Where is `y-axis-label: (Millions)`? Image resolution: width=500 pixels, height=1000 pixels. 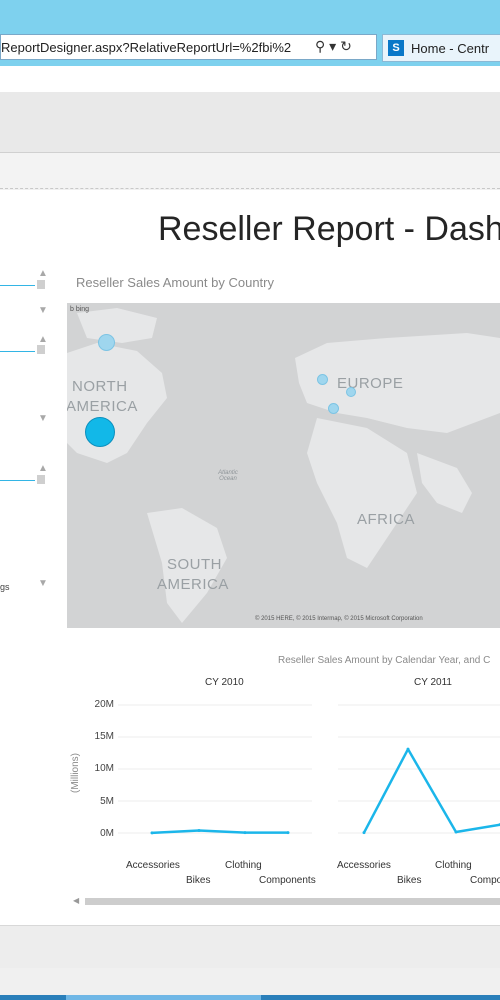 y-axis-label: (Millions) is located at coordinates (75, 773).